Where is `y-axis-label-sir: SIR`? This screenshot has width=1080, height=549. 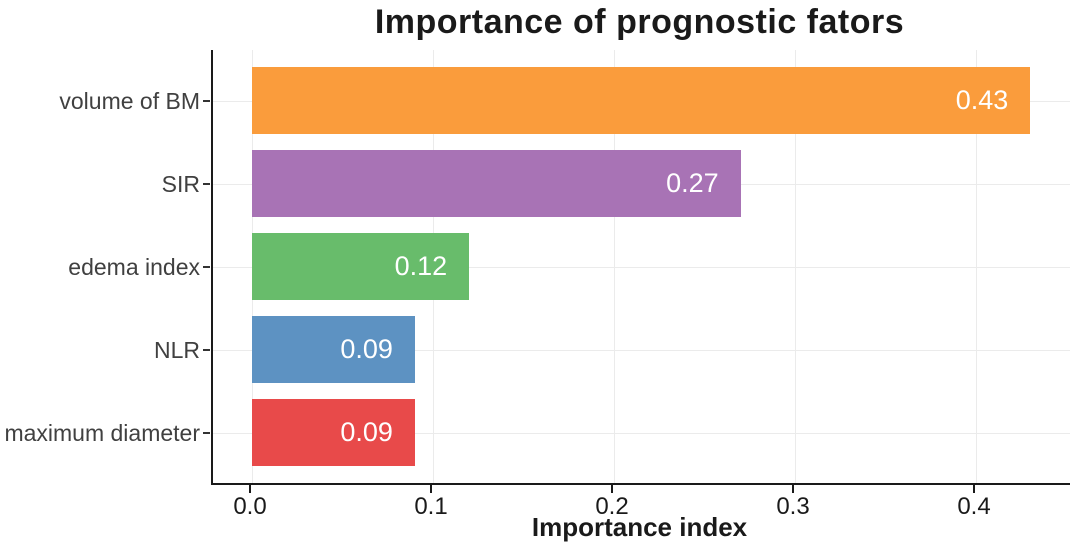
y-axis-label-sir: SIR is located at coordinates (180, 183).